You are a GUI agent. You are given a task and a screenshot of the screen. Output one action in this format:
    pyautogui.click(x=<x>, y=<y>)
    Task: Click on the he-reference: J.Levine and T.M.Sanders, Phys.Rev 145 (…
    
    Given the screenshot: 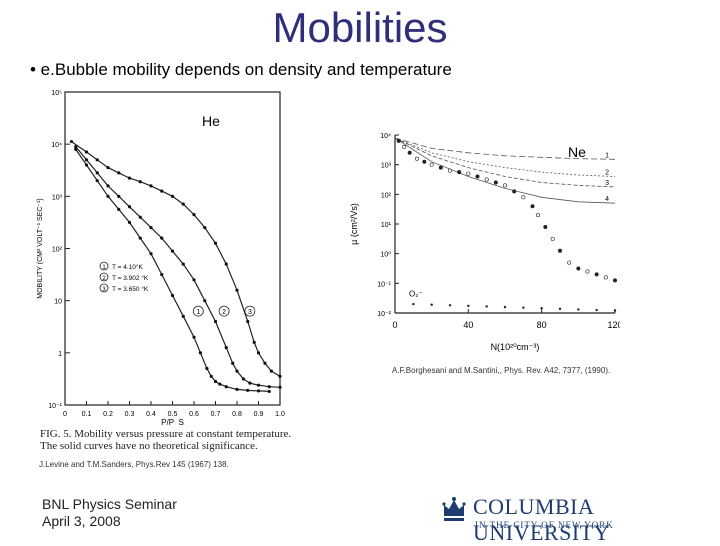 What is the action you would take?
    pyautogui.click(x=134, y=464)
    